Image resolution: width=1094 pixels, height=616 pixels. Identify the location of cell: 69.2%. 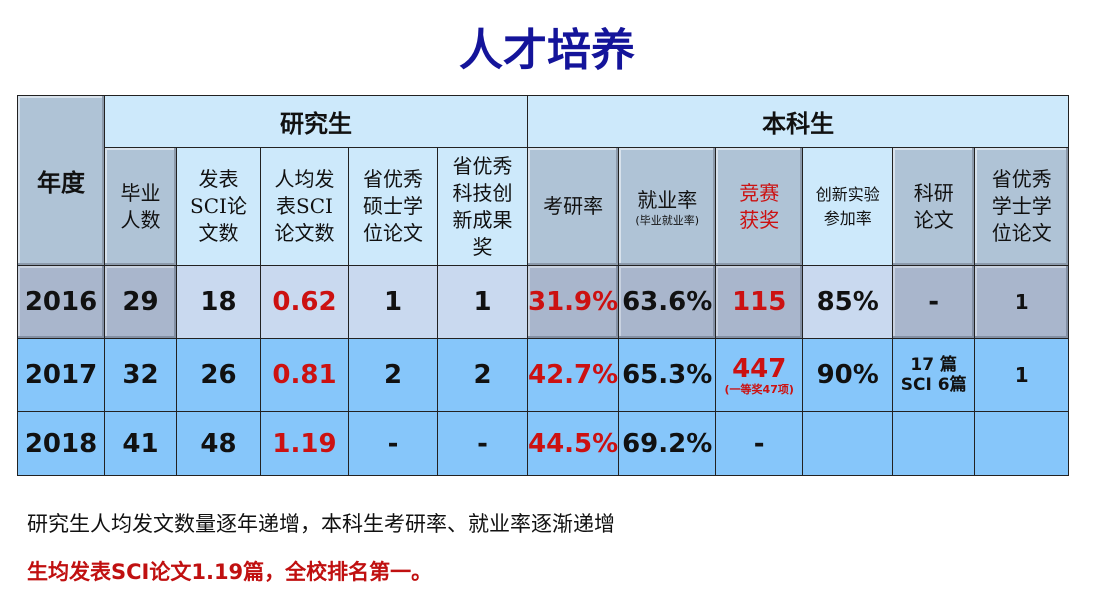
(667, 443).